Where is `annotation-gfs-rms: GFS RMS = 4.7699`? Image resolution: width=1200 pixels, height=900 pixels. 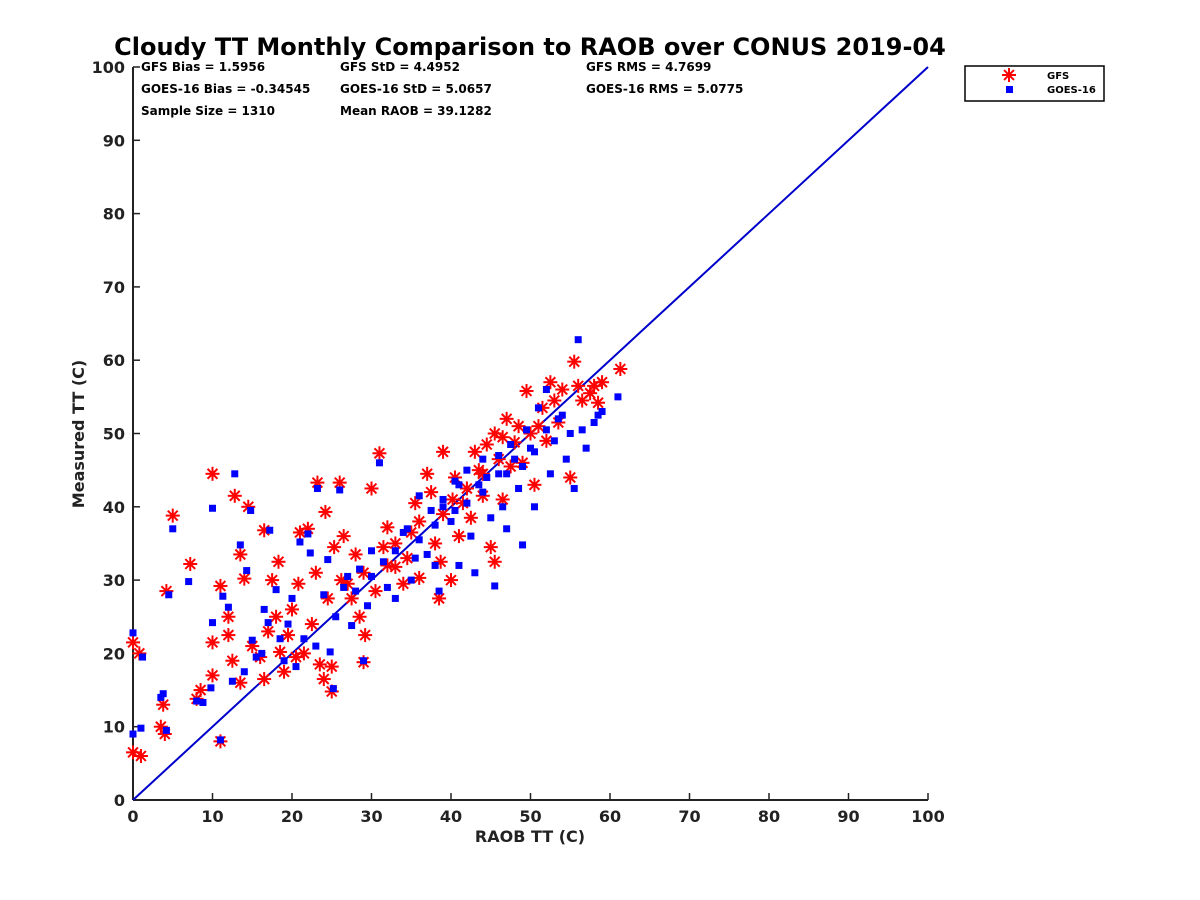
annotation-gfs-rms: GFS RMS = 4.7699 is located at coordinates (648, 67).